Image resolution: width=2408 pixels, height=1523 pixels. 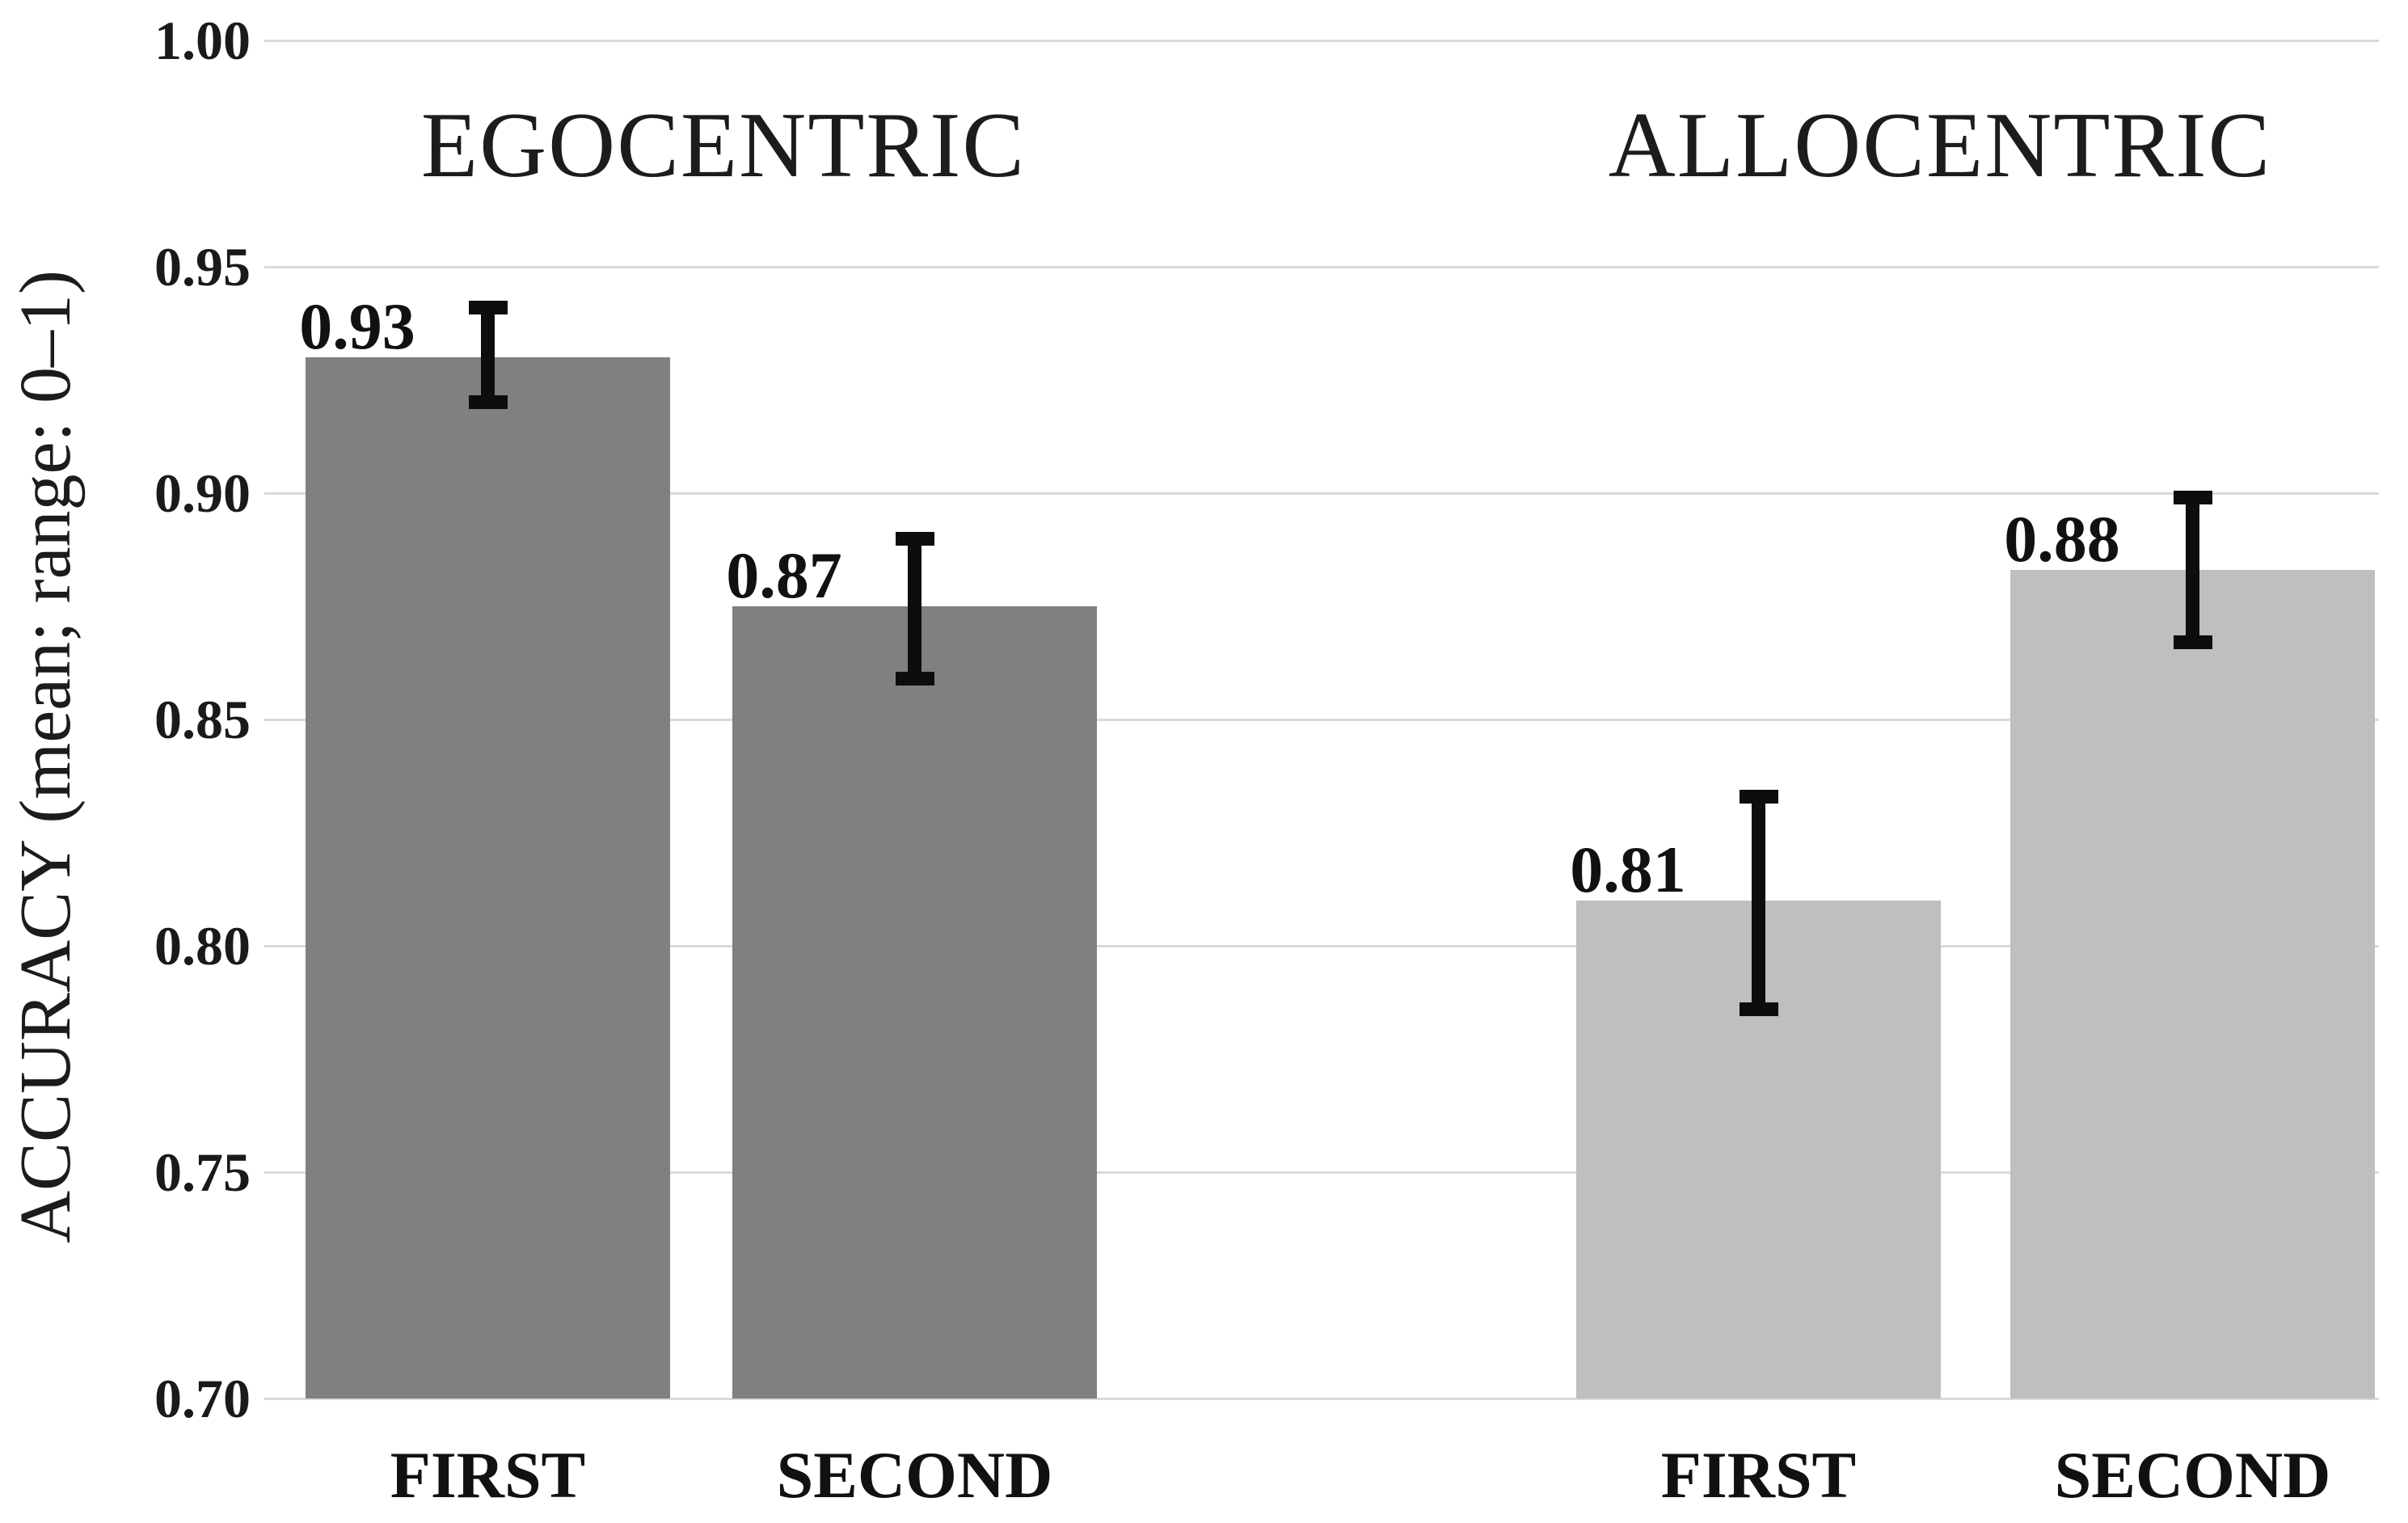 What do you see at coordinates (1321, 41) in the screenshot?
I see `gridline-1.00` at bounding box center [1321, 41].